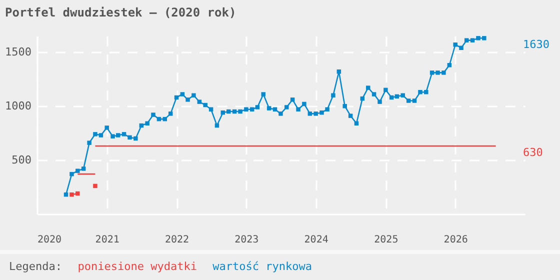  Describe the element at coordinates (35, 266) in the screenshot. I see `legend-title: Legenda:` at that location.